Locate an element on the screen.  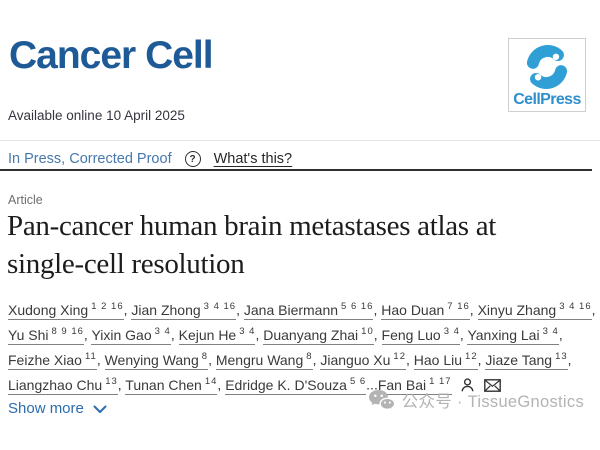
chevron-down-icon is located at coordinates (100, 409).